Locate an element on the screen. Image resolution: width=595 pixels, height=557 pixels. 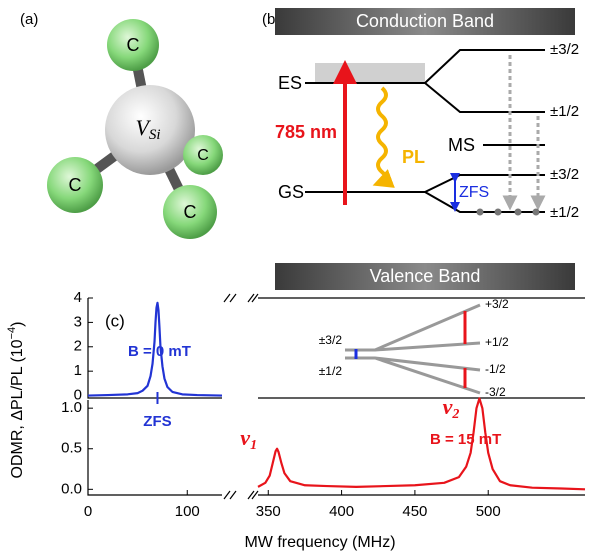
panel-a: (a) C C C C VSi is located at coordinates (121, 125).